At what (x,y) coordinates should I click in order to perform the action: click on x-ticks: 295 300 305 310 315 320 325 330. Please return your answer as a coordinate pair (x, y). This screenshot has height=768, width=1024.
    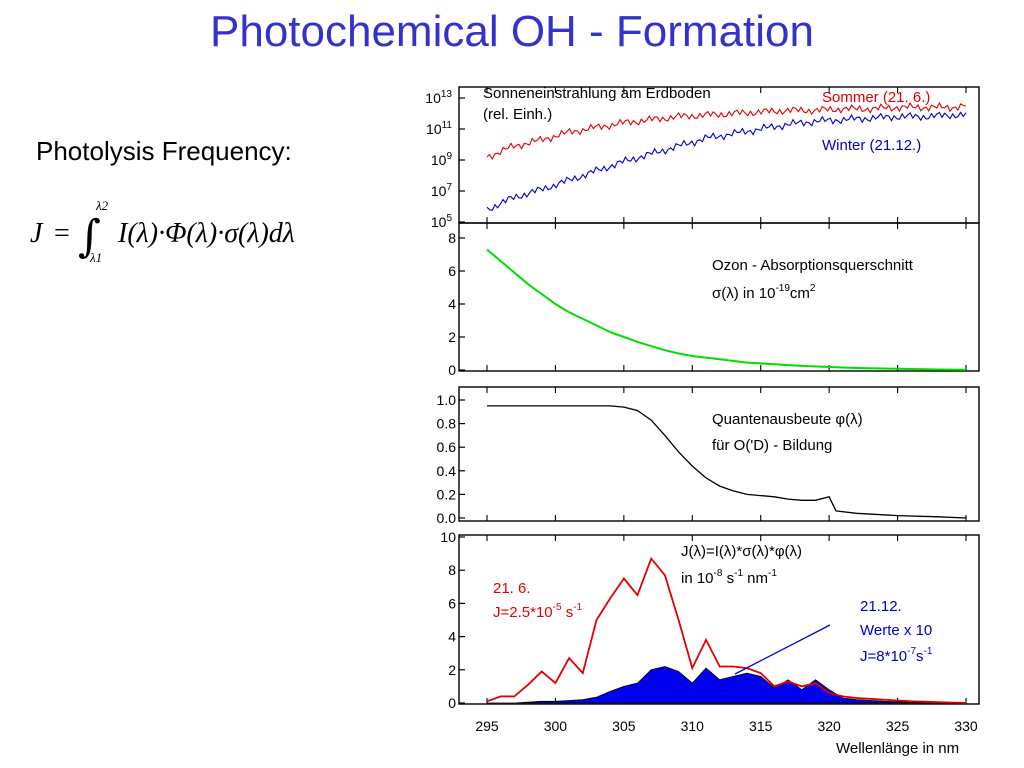
    Looking at the image, I should click on (726, 726).